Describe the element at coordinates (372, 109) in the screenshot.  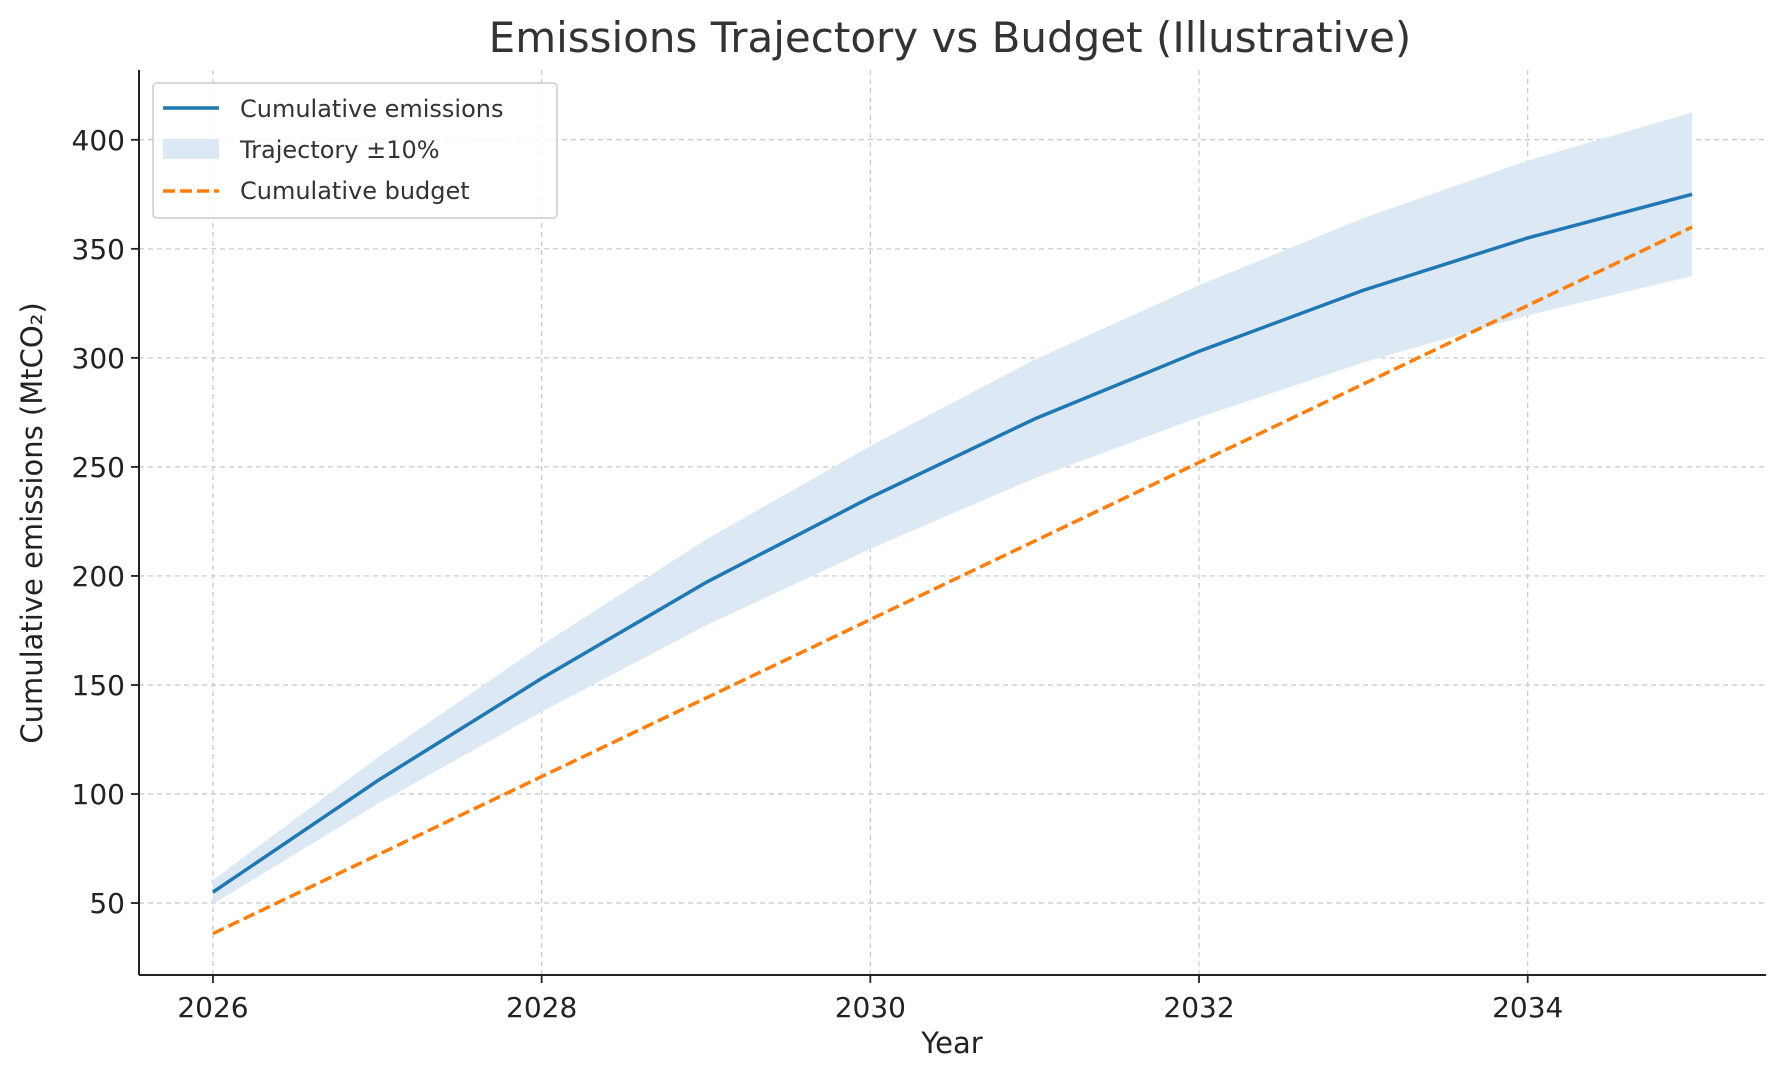
I see `legend-label-cumulative-emissions: Cumulative emissions` at that location.